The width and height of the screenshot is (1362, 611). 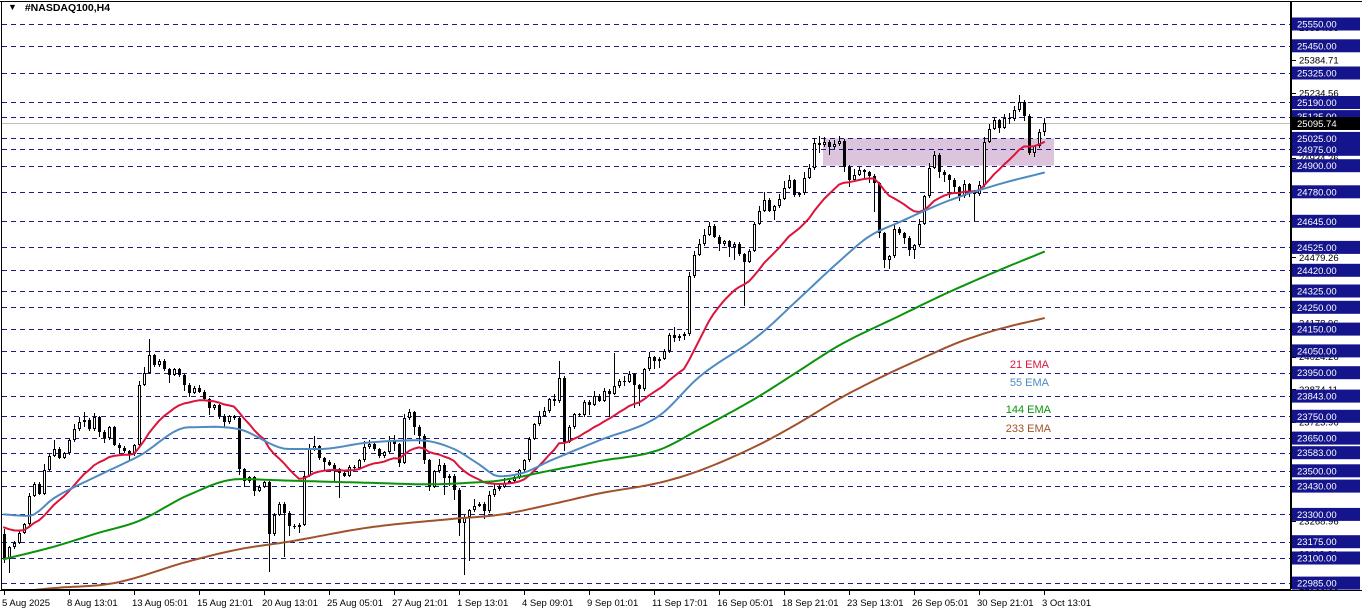 I want to click on text-shape: 24900.00, so click(x=1317, y=166).